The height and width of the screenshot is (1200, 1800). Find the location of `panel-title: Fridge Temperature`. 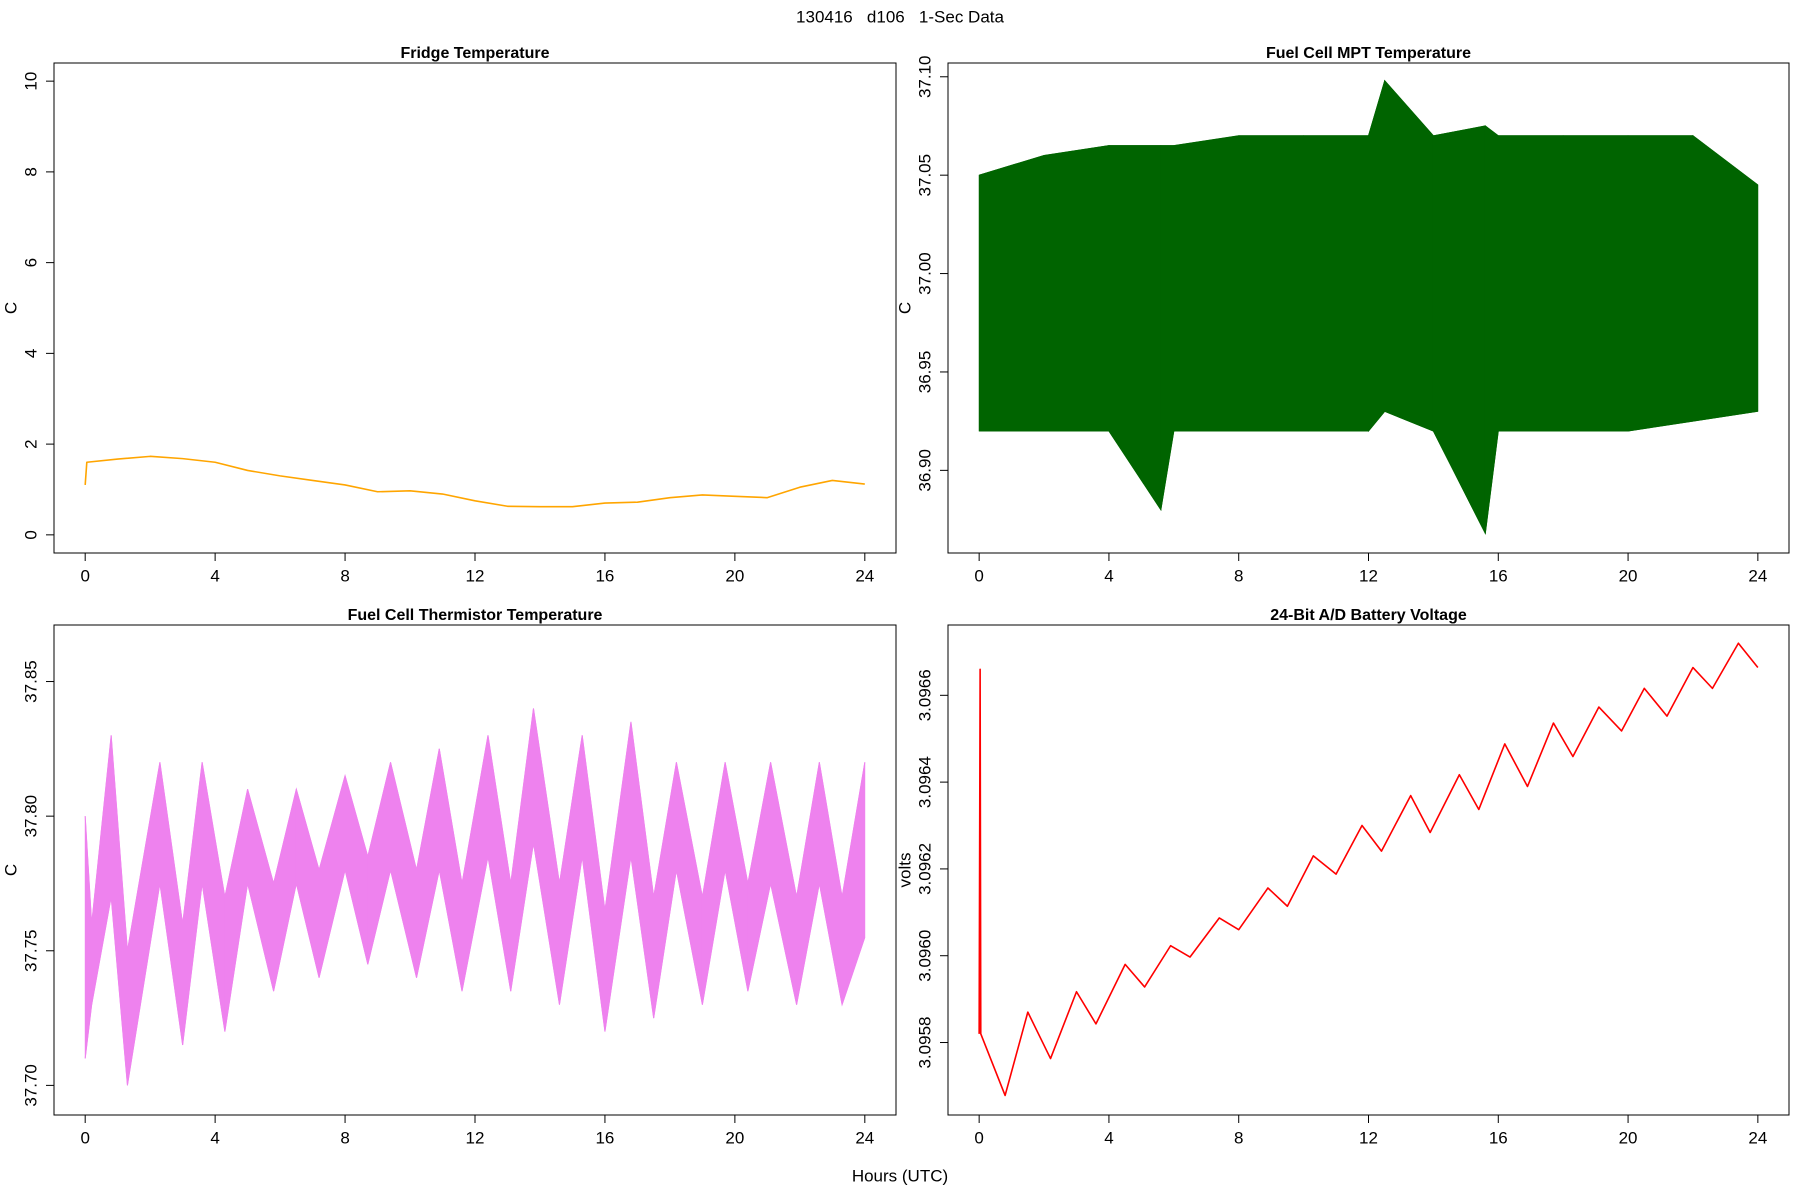

panel-title: Fridge Temperature is located at coordinates (474, 53).